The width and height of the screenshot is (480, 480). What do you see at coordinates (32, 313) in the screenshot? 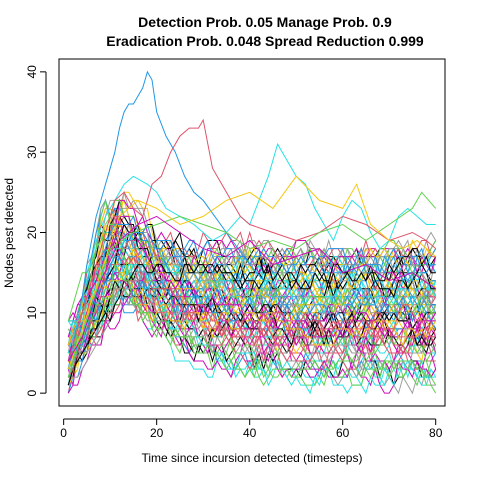
I see `y-tick-label: 10` at bounding box center [32, 313].